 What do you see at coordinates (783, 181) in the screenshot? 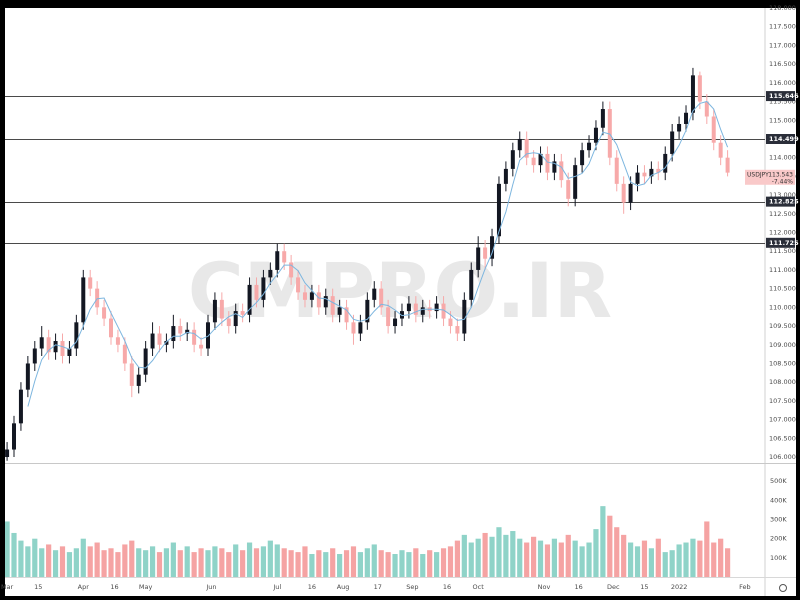
I see `symbol-change: -7.44%` at bounding box center [783, 181].